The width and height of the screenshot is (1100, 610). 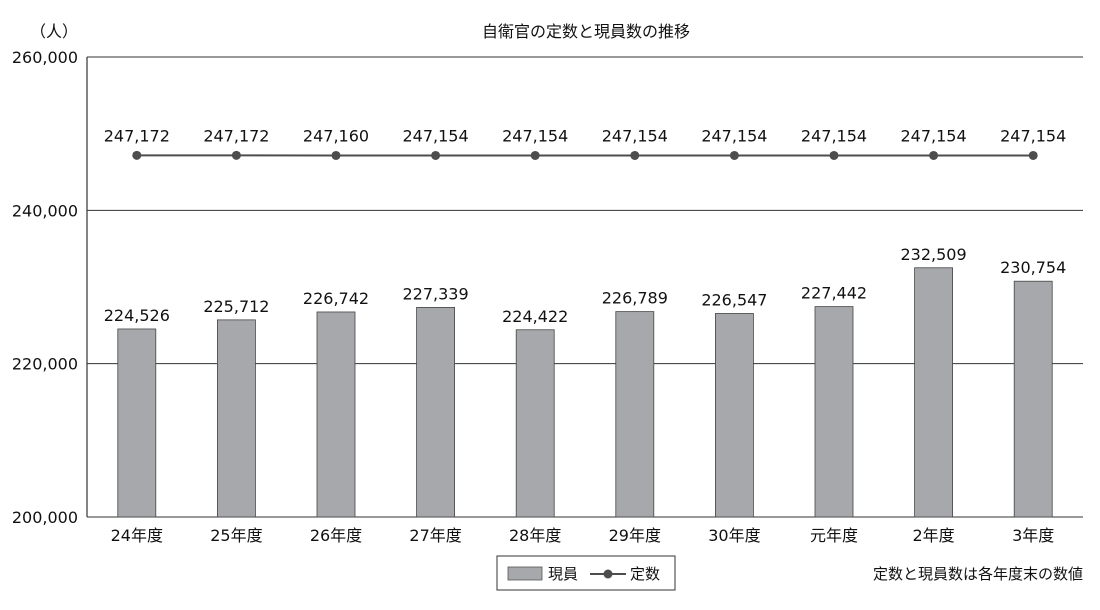 What do you see at coordinates (563, 574) in the screenshot?
I see `legend-label-bar: 現員` at bounding box center [563, 574].